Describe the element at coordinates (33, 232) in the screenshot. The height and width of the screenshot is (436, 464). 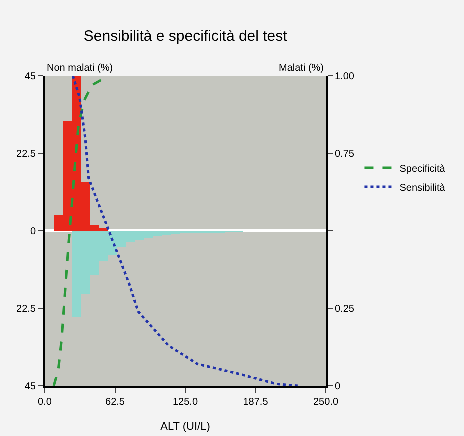
I see `y-tick-label: 0` at that location.